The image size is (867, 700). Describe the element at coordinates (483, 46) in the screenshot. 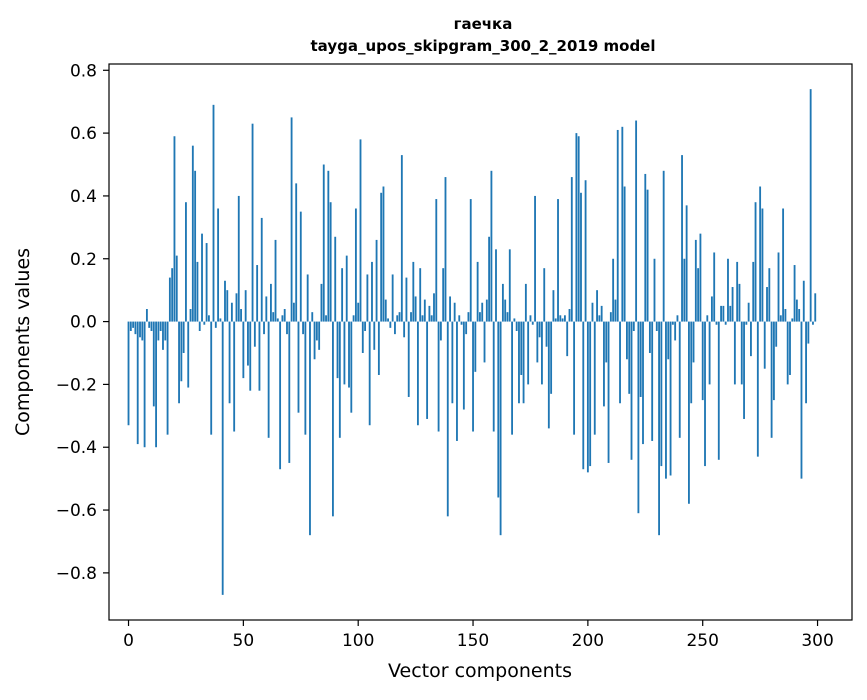

I see `chart-subtitle: tayga_upos_skipgram_300_2_2019 model` at that location.